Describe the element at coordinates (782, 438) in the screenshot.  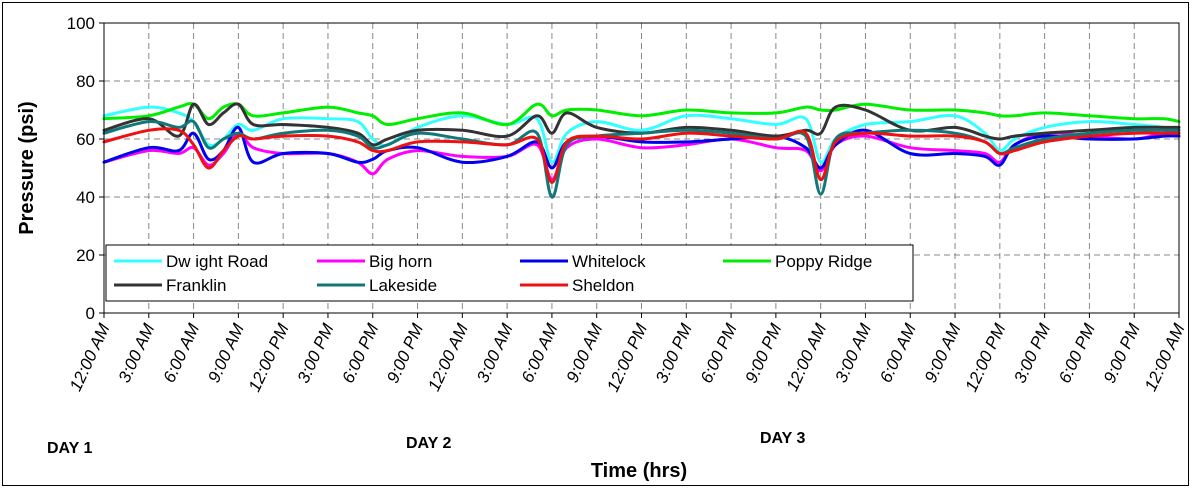
I see `day-label: DAY 3` at that location.